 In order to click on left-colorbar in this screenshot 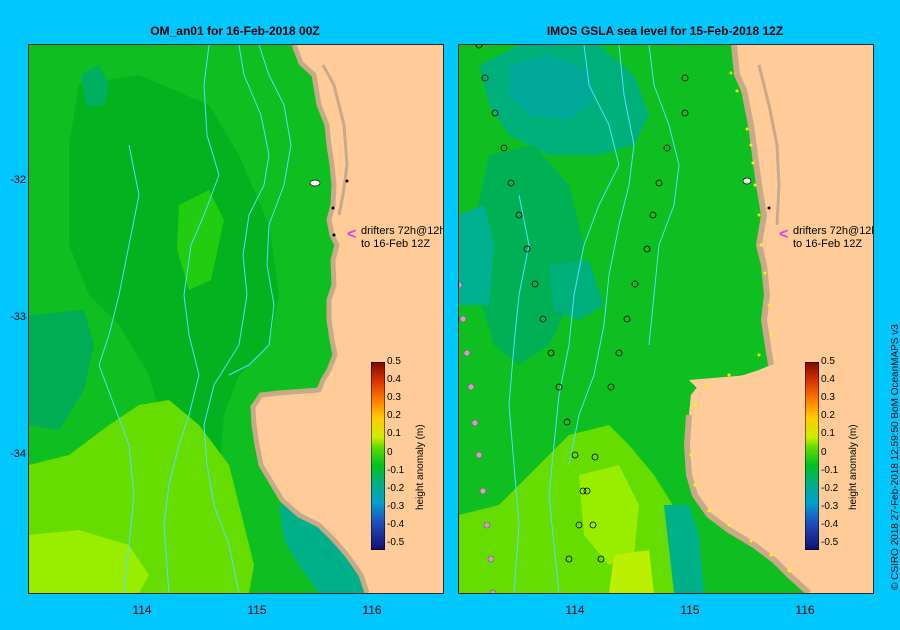, I will do `click(378, 456)`.